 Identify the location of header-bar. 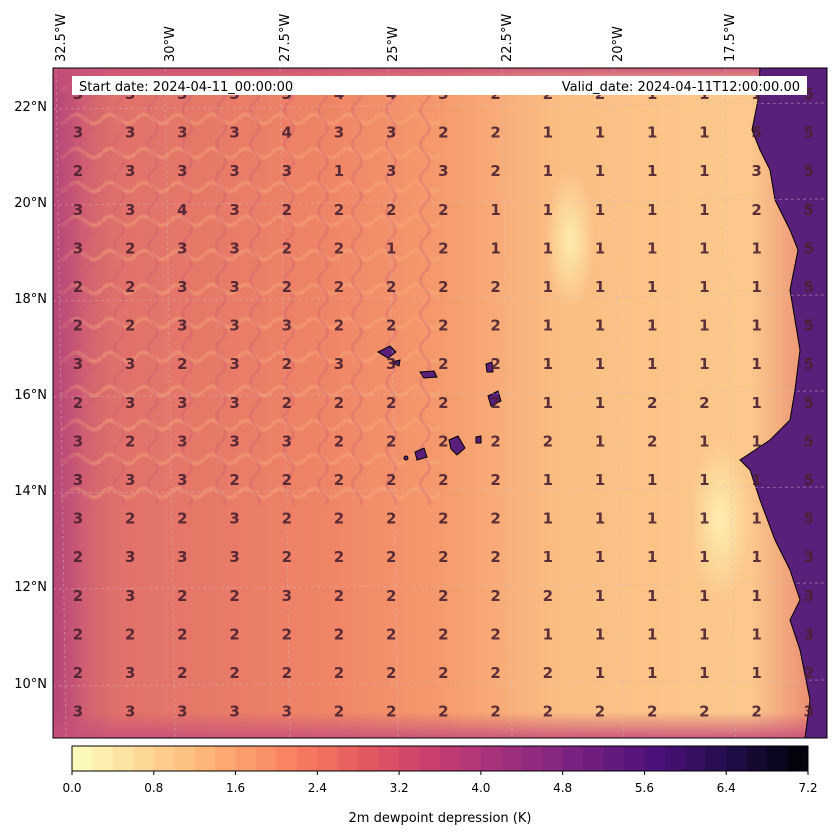
(439, 85).